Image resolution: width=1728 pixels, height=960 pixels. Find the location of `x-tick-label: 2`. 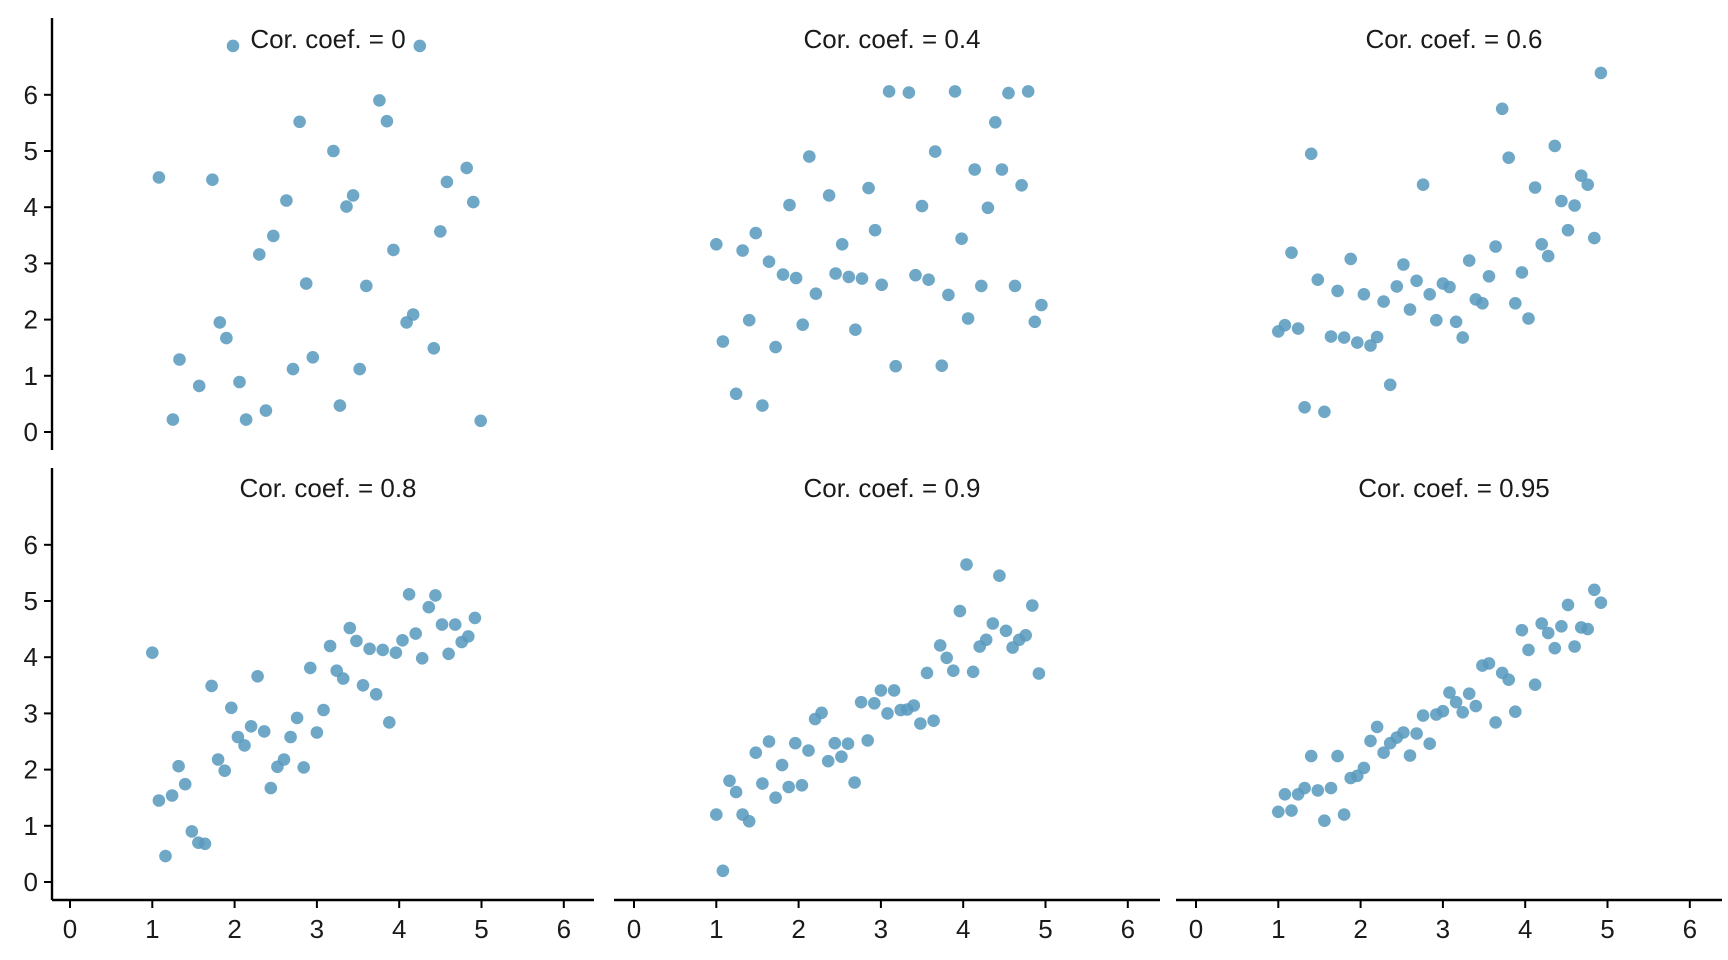

x-tick-label: 2 is located at coordinates (798, 929).